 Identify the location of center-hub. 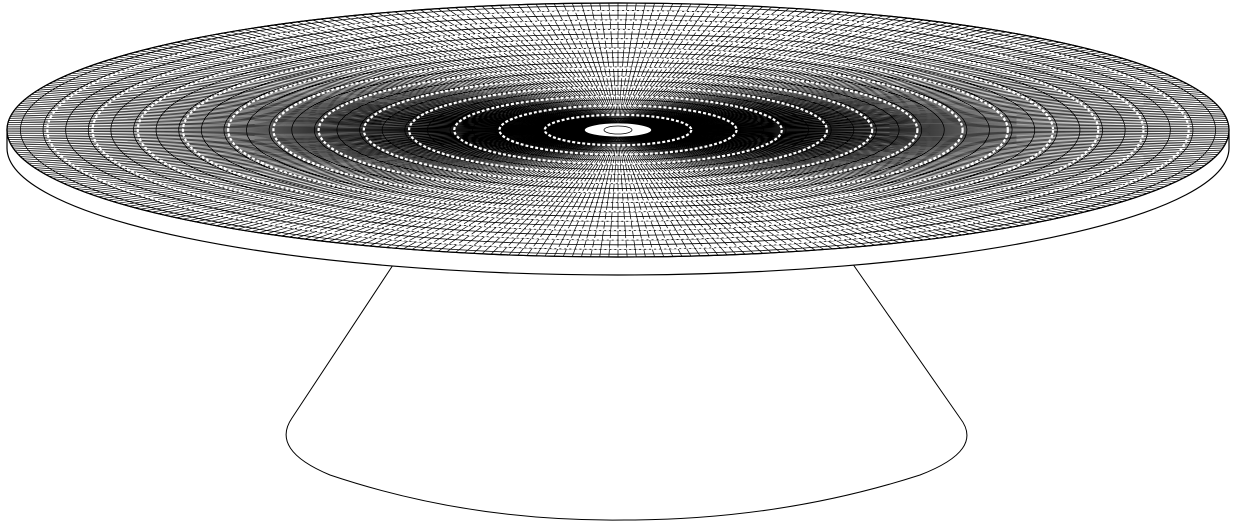
(618, 130).